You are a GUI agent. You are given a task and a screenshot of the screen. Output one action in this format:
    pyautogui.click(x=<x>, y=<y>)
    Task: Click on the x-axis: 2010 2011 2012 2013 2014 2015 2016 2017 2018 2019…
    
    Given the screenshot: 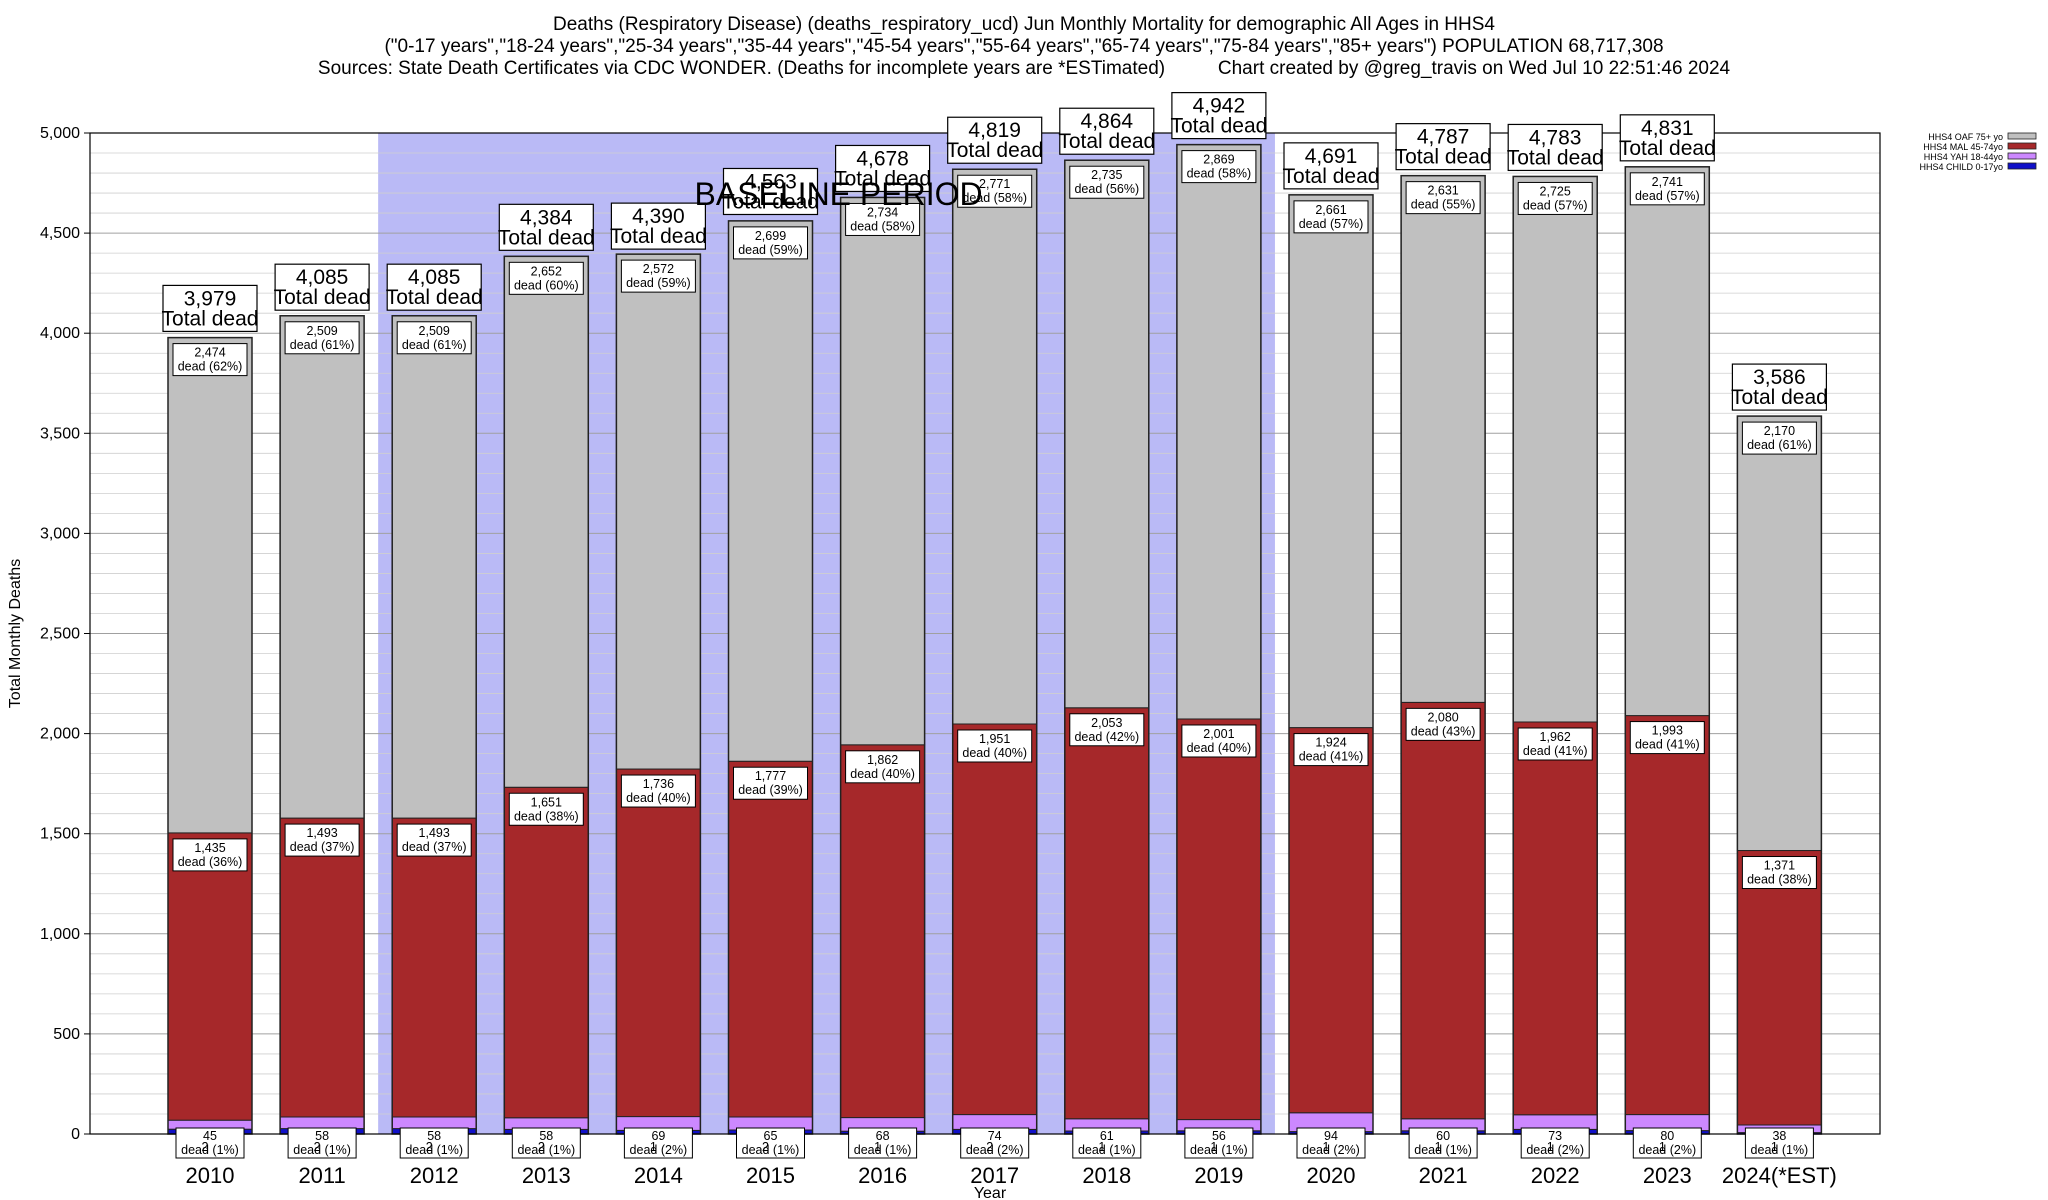 What is the action you would take?
    pyautogui.click(x=1011, y=1175)
    